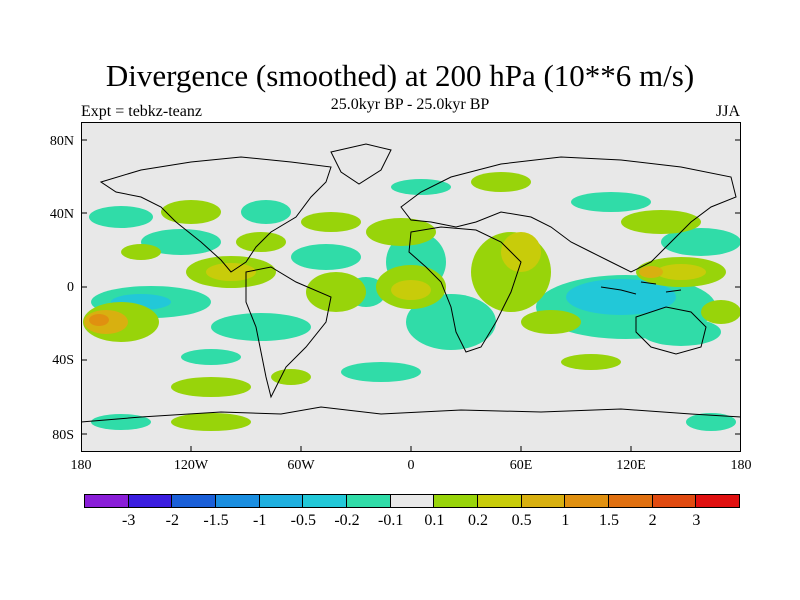 The width and height of the screenshot is (800, 600). I want to click on lat-label-80n: 80N, so click(61, 141).